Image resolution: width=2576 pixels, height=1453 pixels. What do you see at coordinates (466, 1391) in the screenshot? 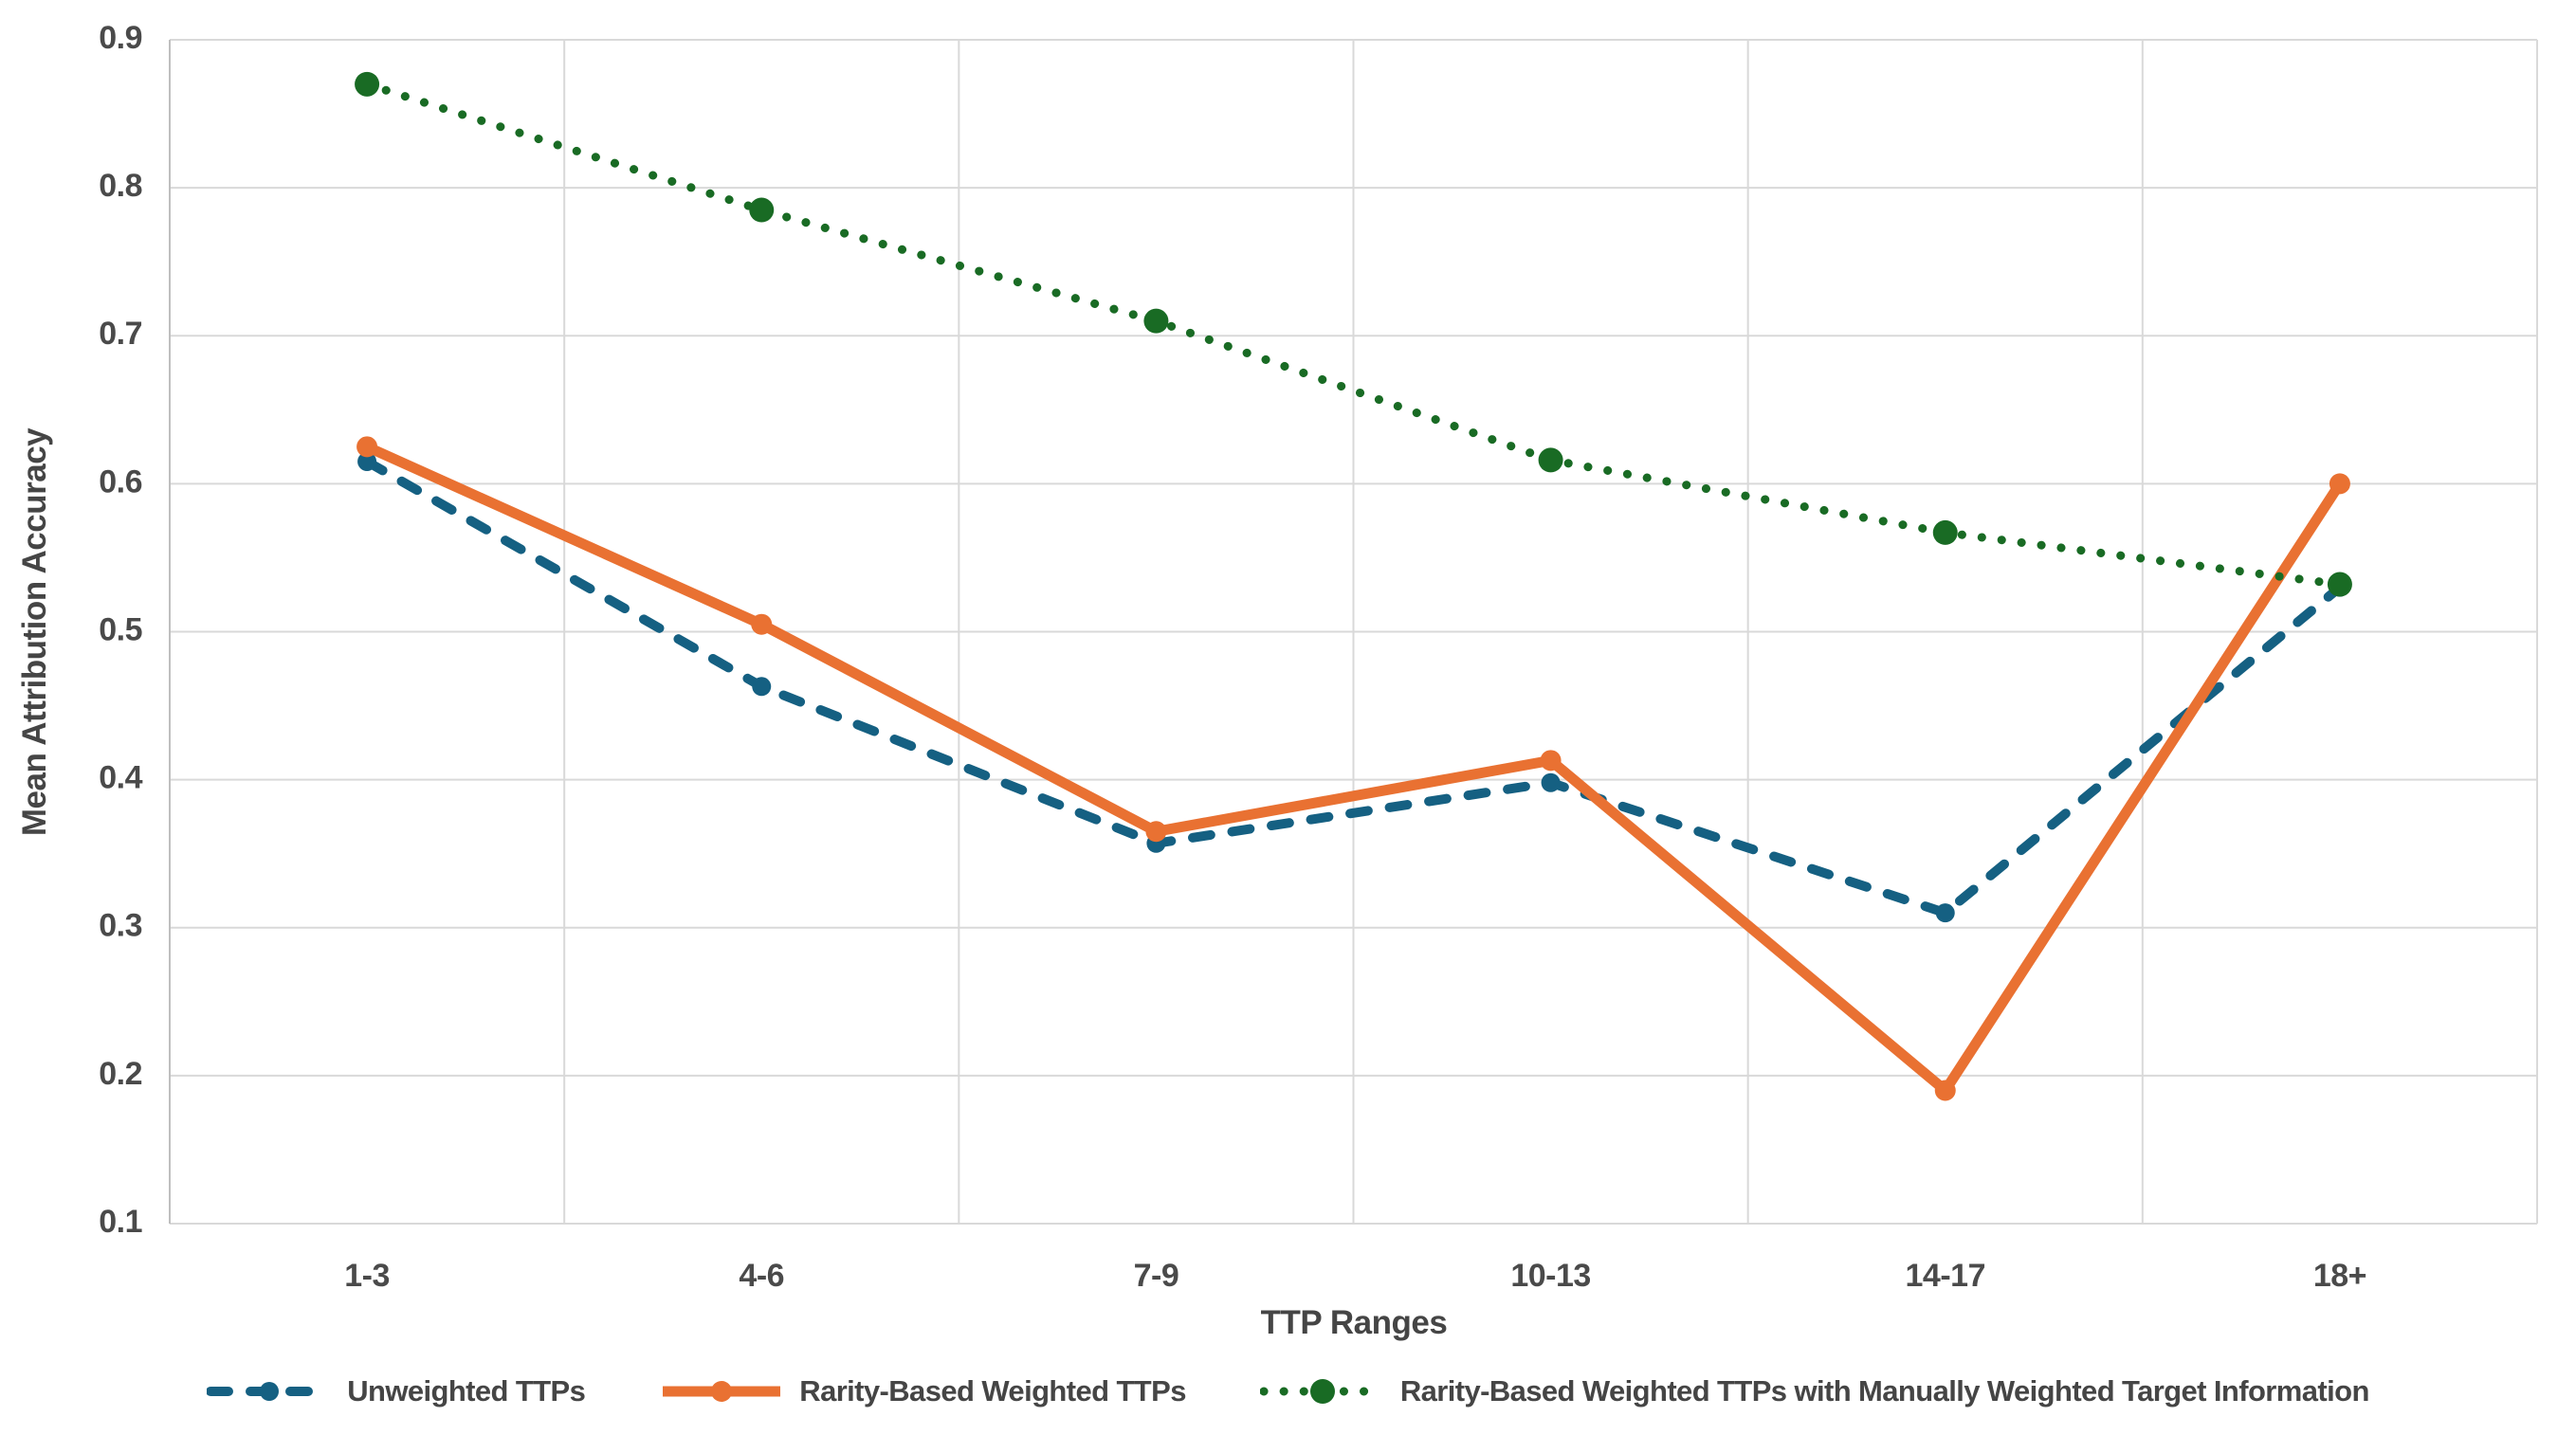
I see `legend-label: Unweighted TTPs` at bounding box center [466, 1391].